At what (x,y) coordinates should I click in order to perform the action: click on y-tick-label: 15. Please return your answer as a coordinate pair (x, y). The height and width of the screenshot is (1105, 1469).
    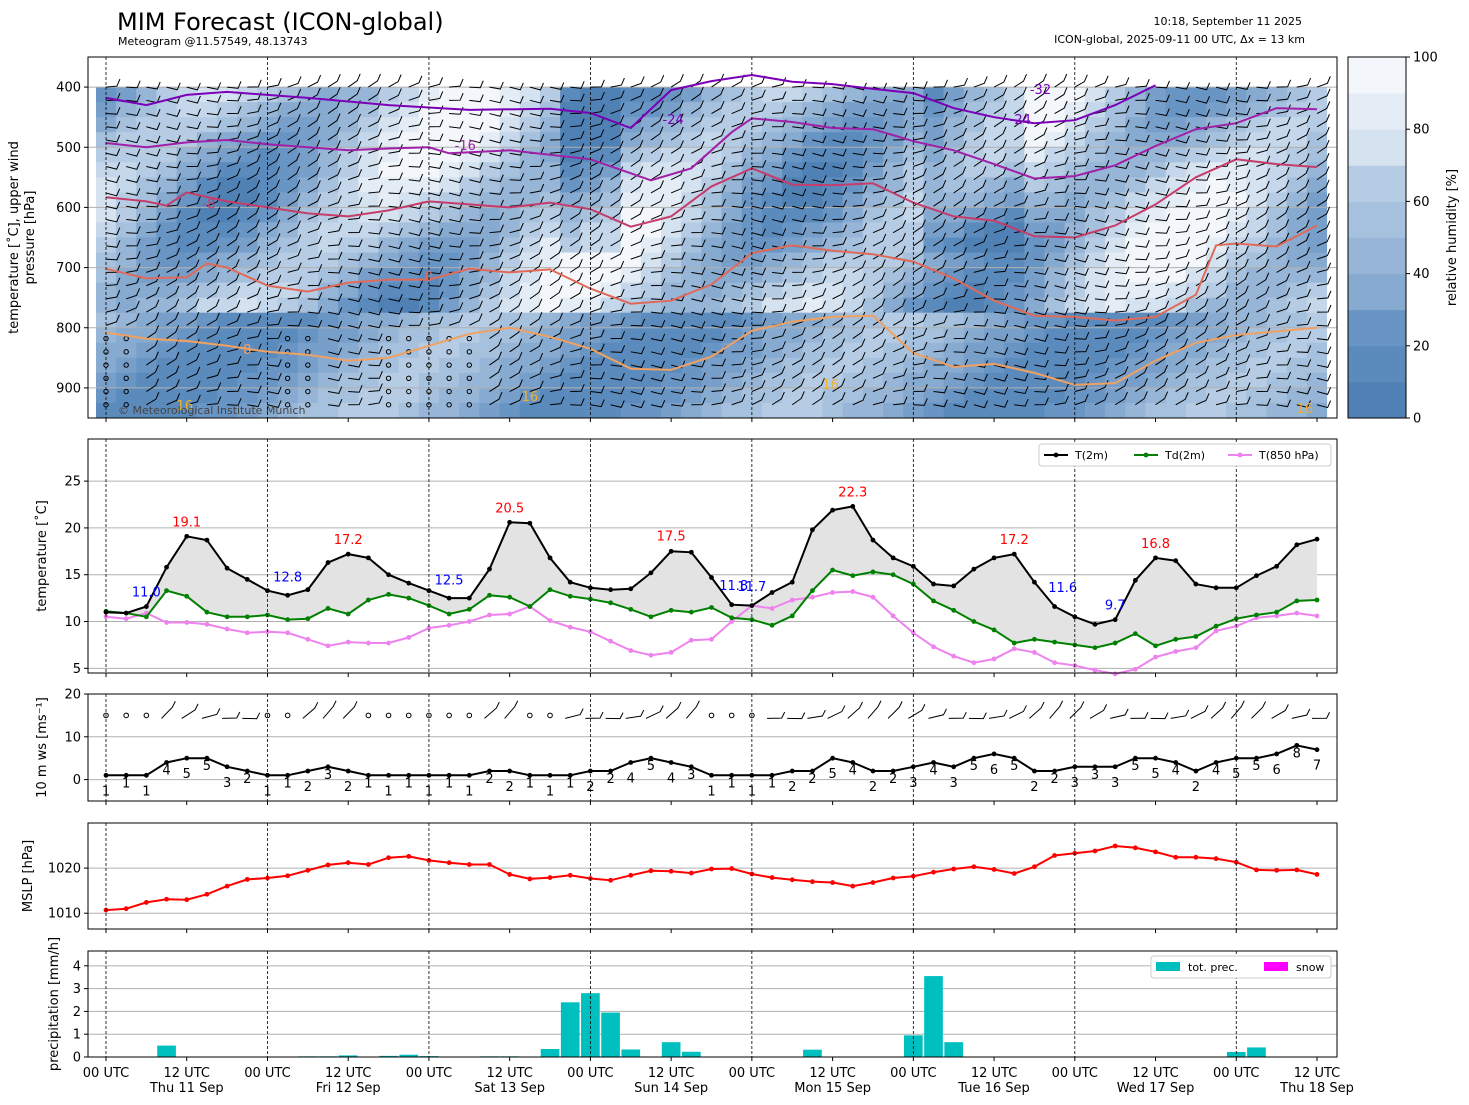
    Looking at the image, I should click on (72, 575).